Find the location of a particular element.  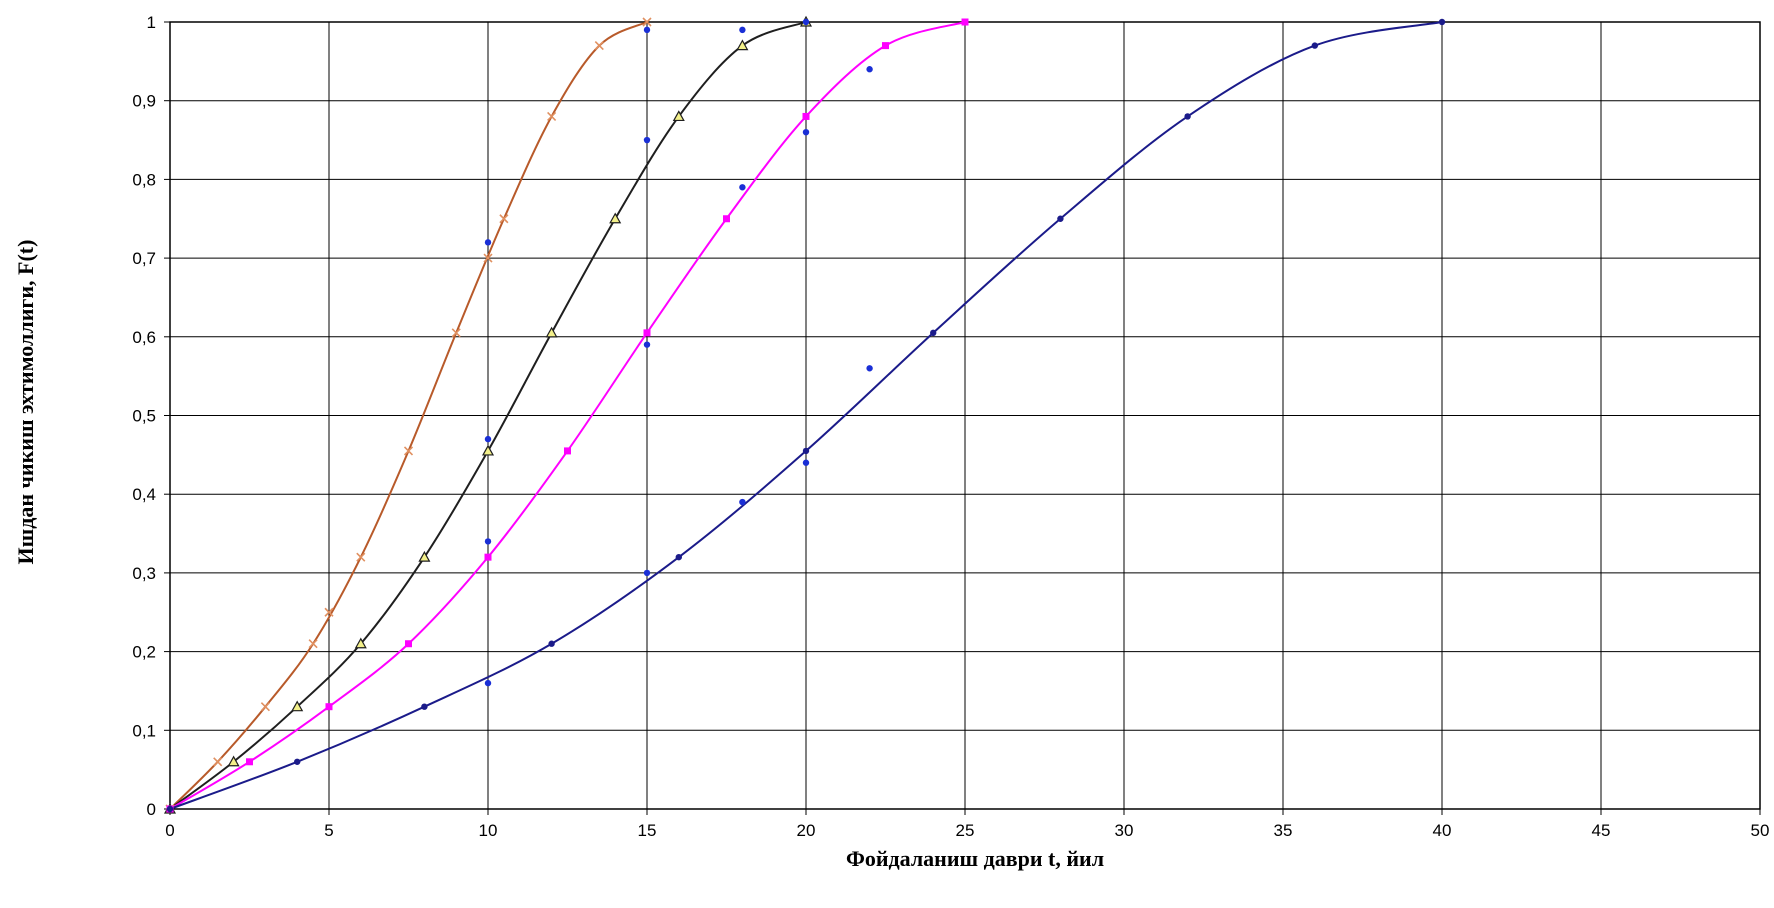

y-tick-label: 0,5 is located at coordinates (144, 416).